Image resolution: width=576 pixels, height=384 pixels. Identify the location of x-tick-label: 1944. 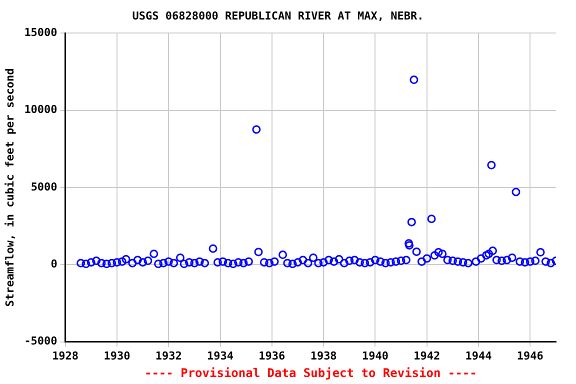
(478, 355).